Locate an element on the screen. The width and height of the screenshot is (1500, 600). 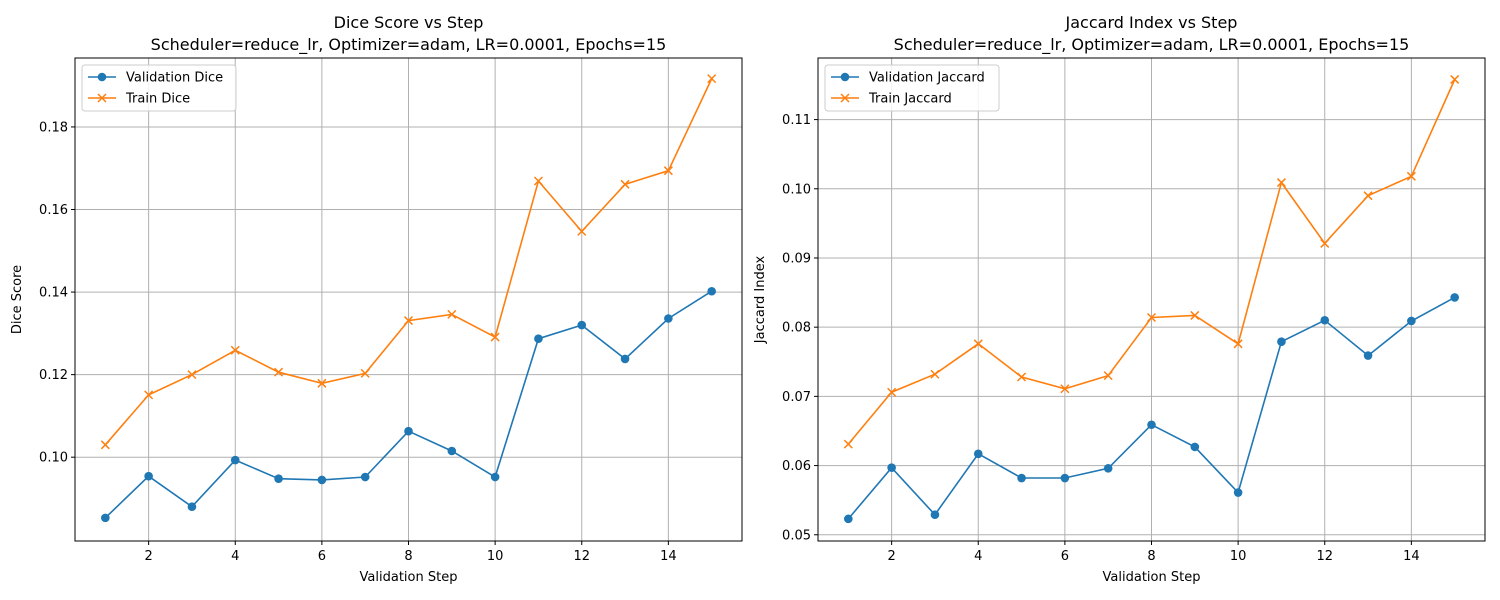
x-tick-label: 10 is located at coordinates (495, 556).